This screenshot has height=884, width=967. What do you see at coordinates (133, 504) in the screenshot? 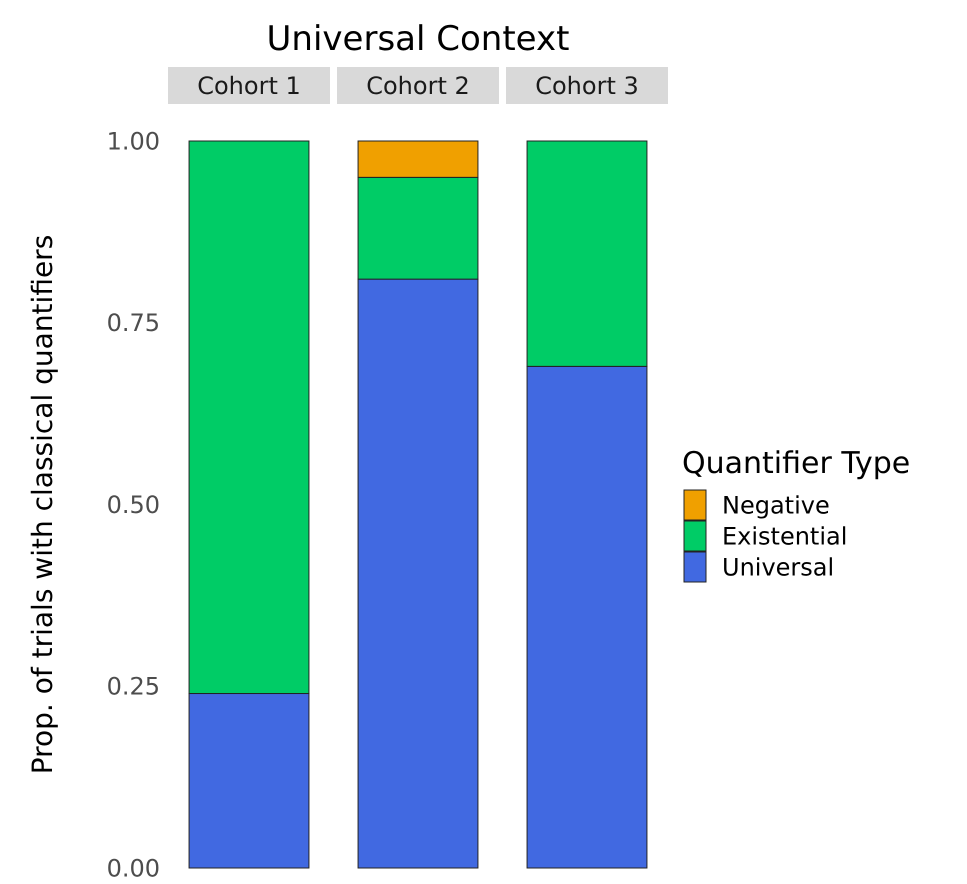
I see `y-tick-label: 0.50` at bounding box center [133, 504].